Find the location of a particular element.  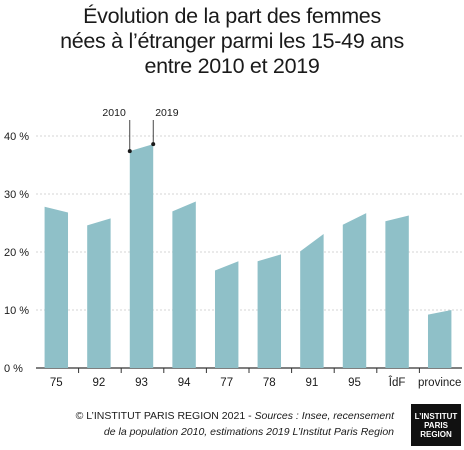

logo-line-3: REGION is located at coordinates (436, 434).